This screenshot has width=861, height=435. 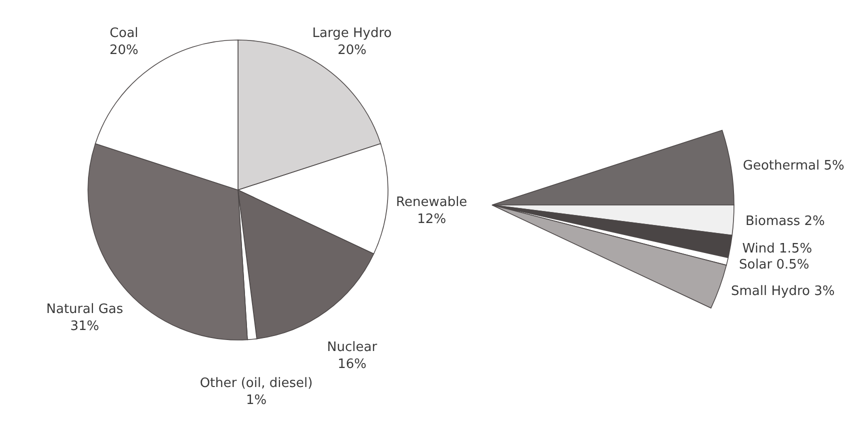 I want to click on data-label: 1%, so click(x=256, y=400).